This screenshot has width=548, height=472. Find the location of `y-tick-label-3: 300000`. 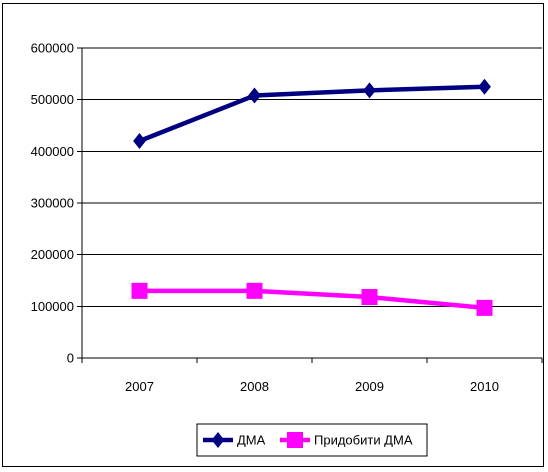

y-tick-label-3: 300000 is located at coordinates (52, 203).